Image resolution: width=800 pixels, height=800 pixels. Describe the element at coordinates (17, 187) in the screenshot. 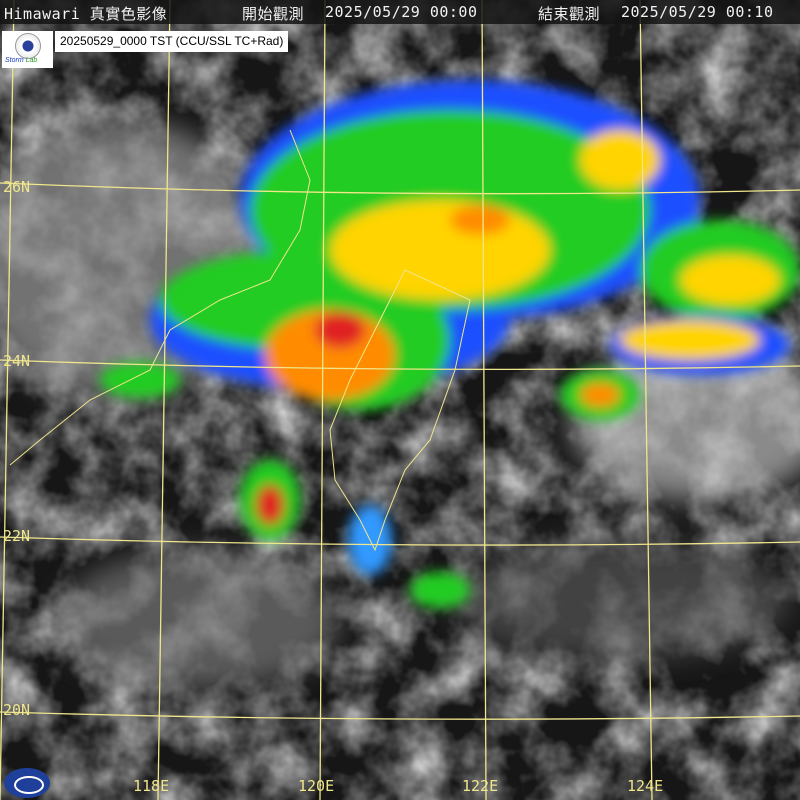

I see `lat-label-26n: 26N` at that location.